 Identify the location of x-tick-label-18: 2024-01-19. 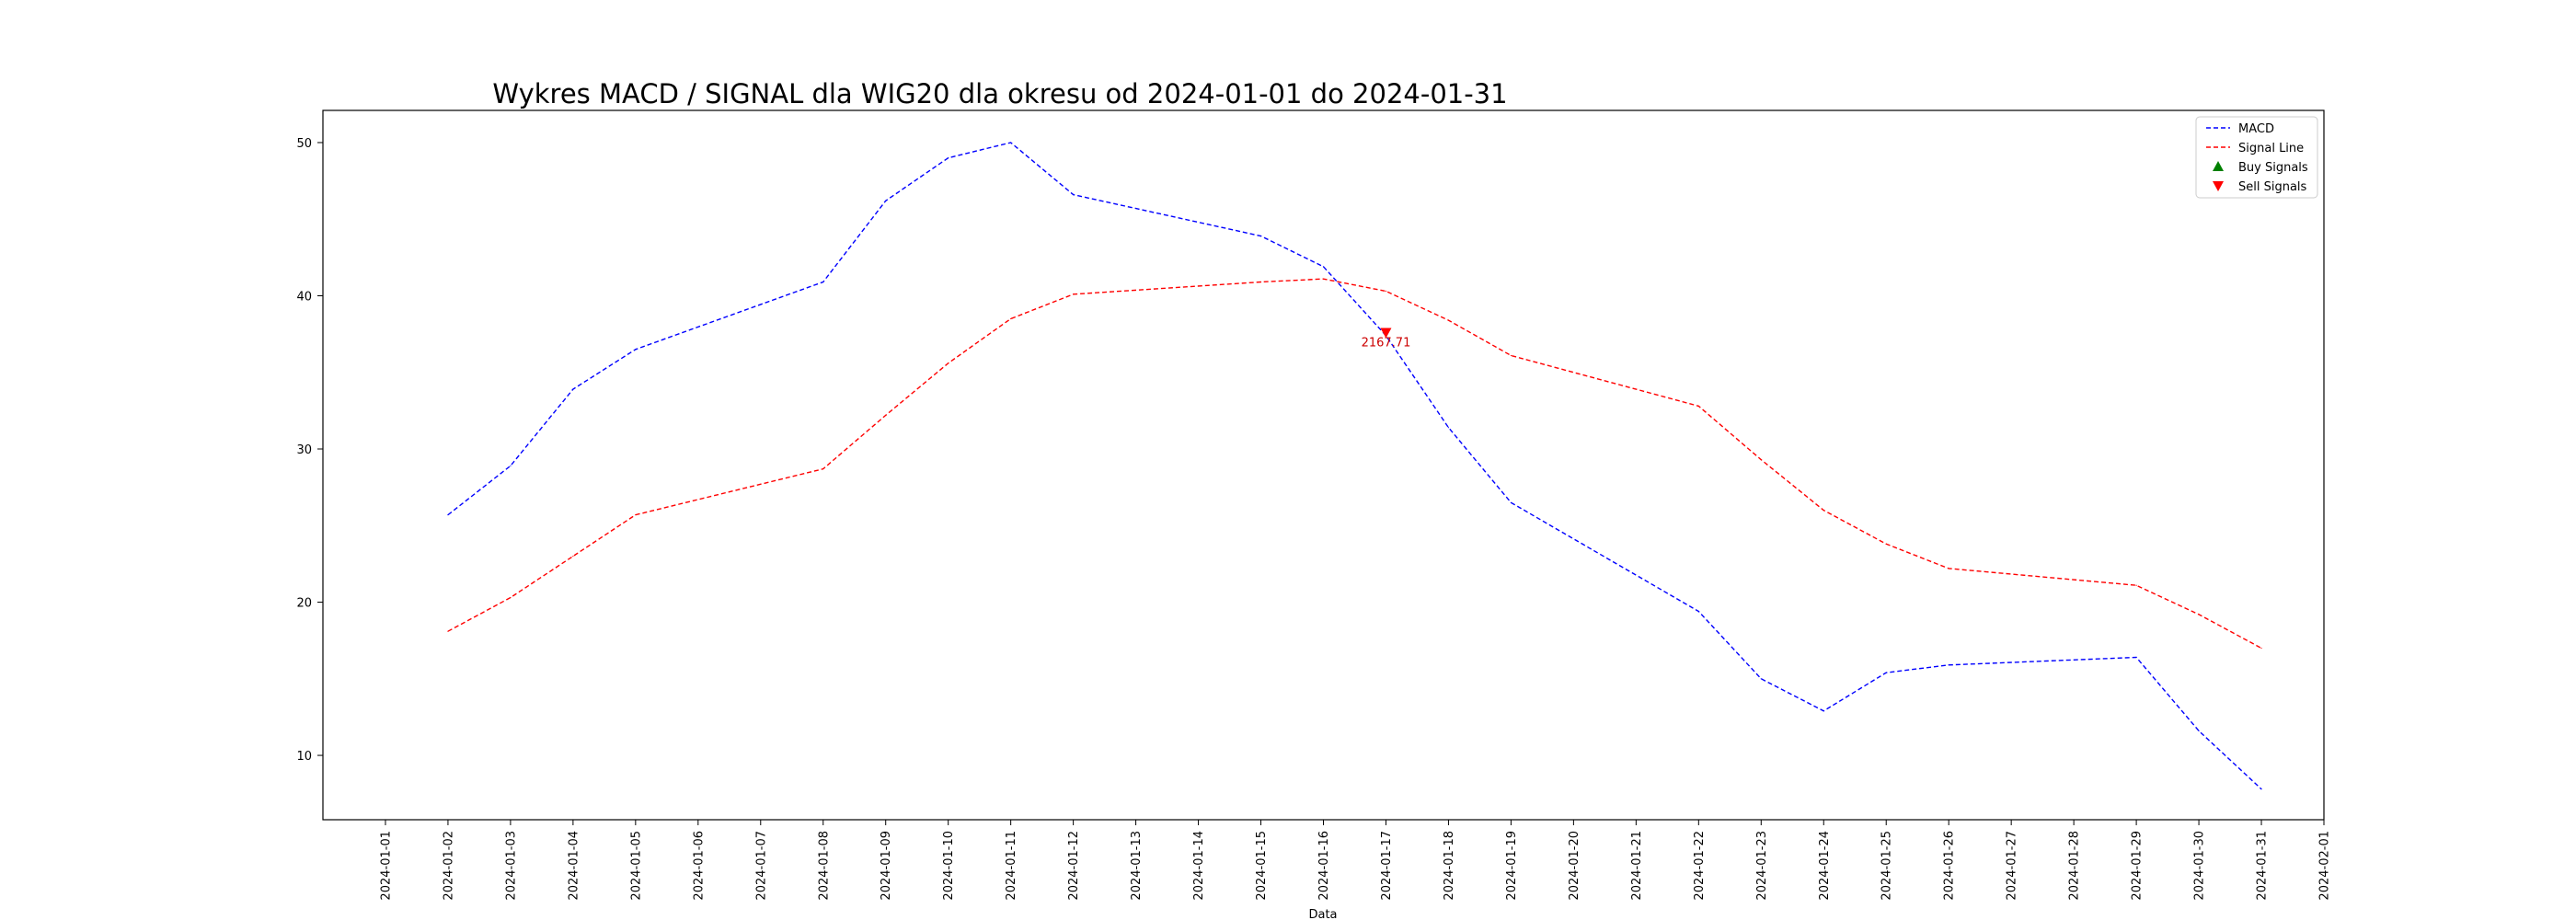
(1512, 866).